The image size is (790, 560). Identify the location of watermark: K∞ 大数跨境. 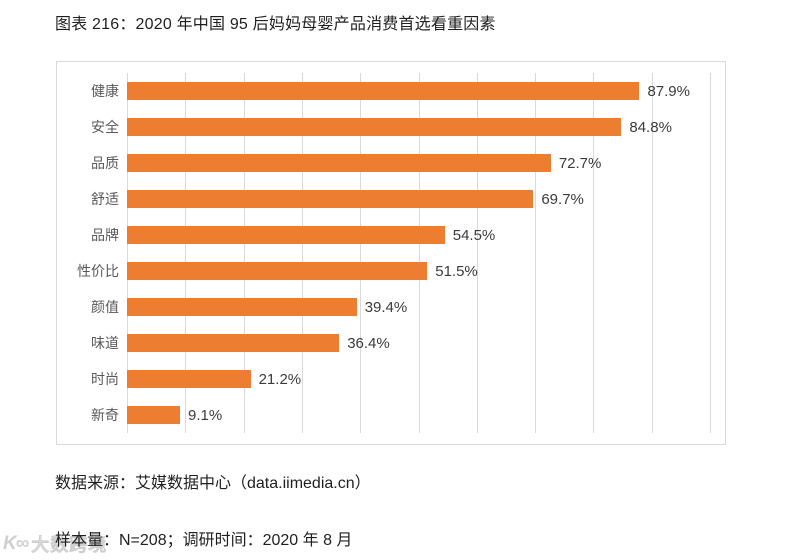
(55, 544).